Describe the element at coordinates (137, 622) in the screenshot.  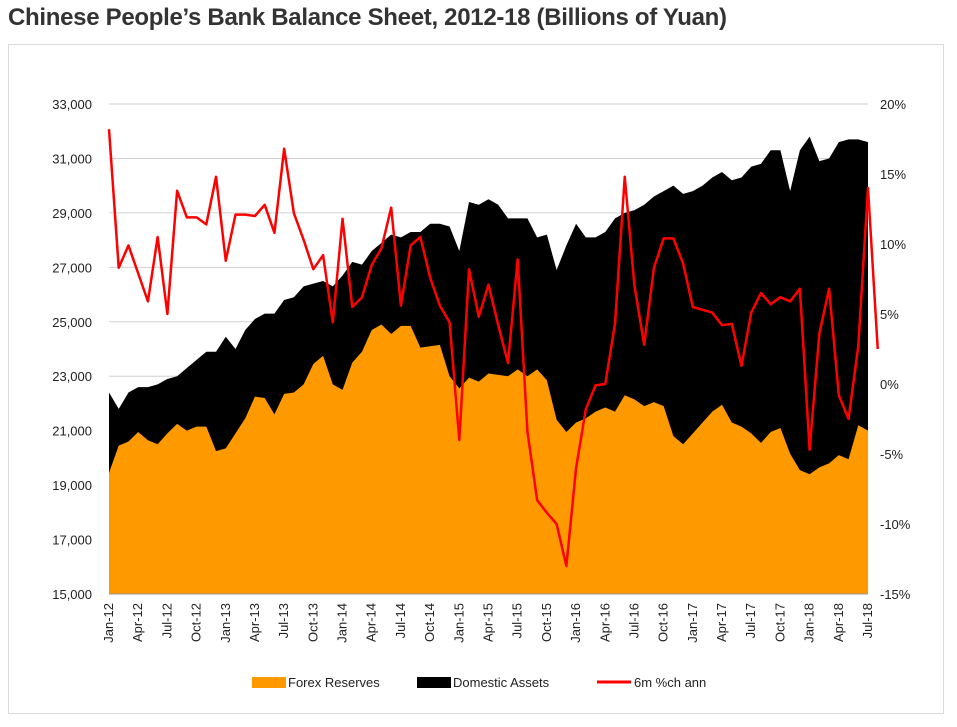
I see `x-tick-label: Apr-12` at that location.